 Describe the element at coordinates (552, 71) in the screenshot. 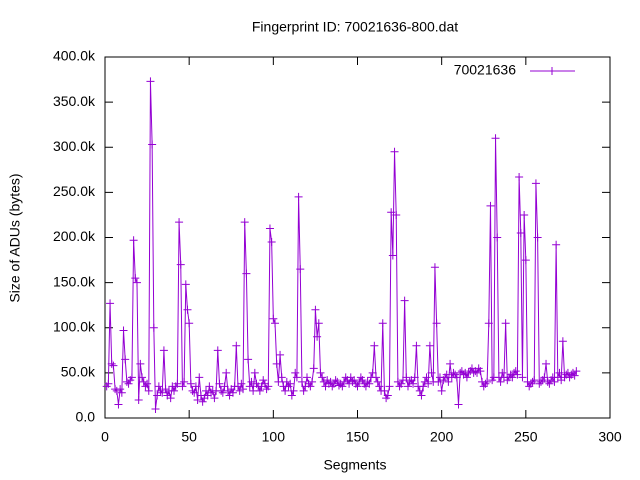

I see `legend-marker` at that location.